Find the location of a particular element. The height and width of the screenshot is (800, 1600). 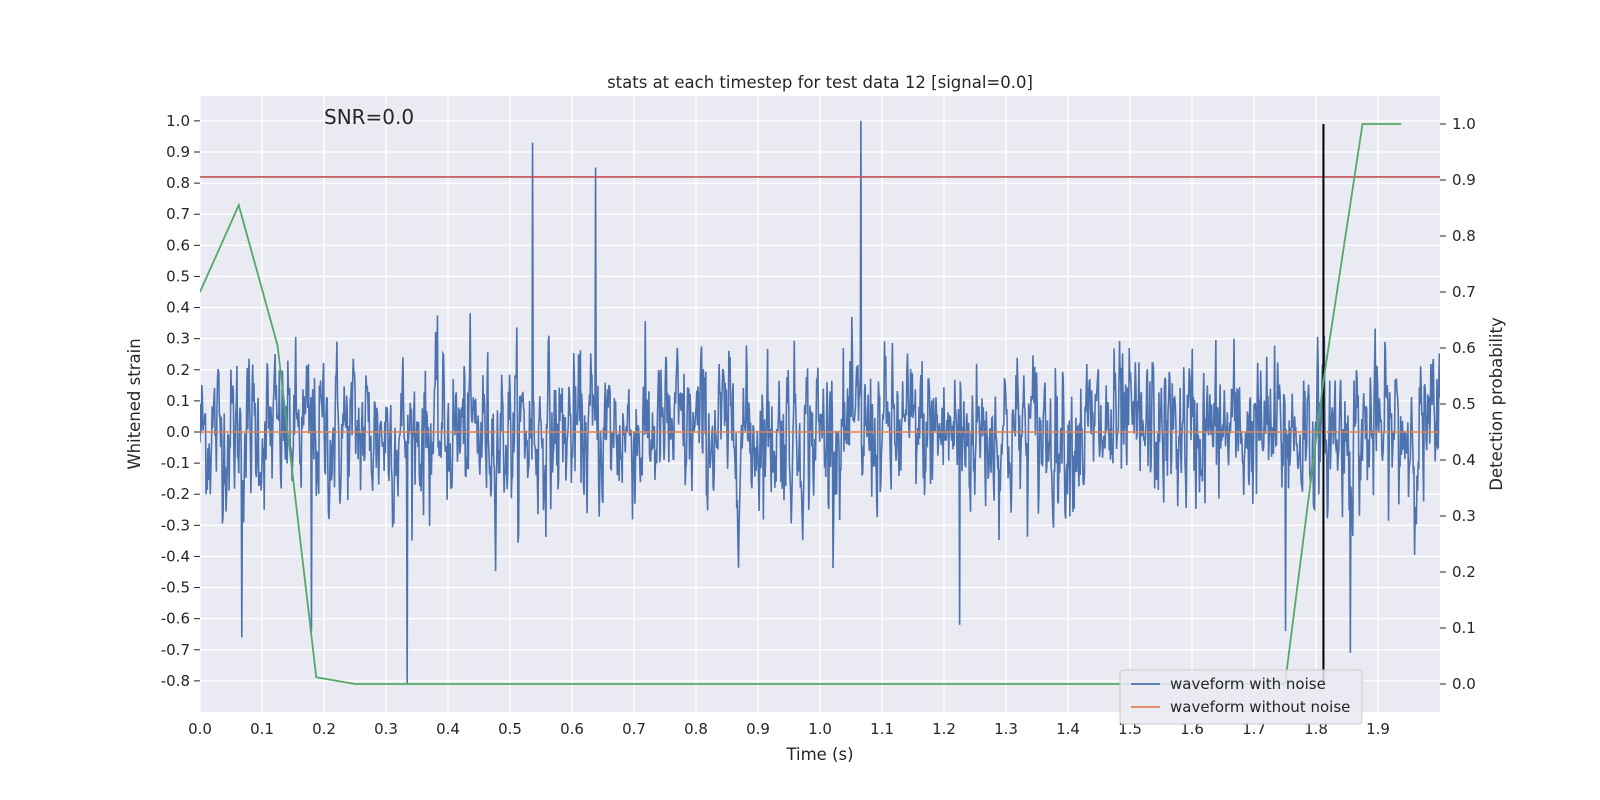

y-tick-label: 0.6 is located at coordinates (178, 245).